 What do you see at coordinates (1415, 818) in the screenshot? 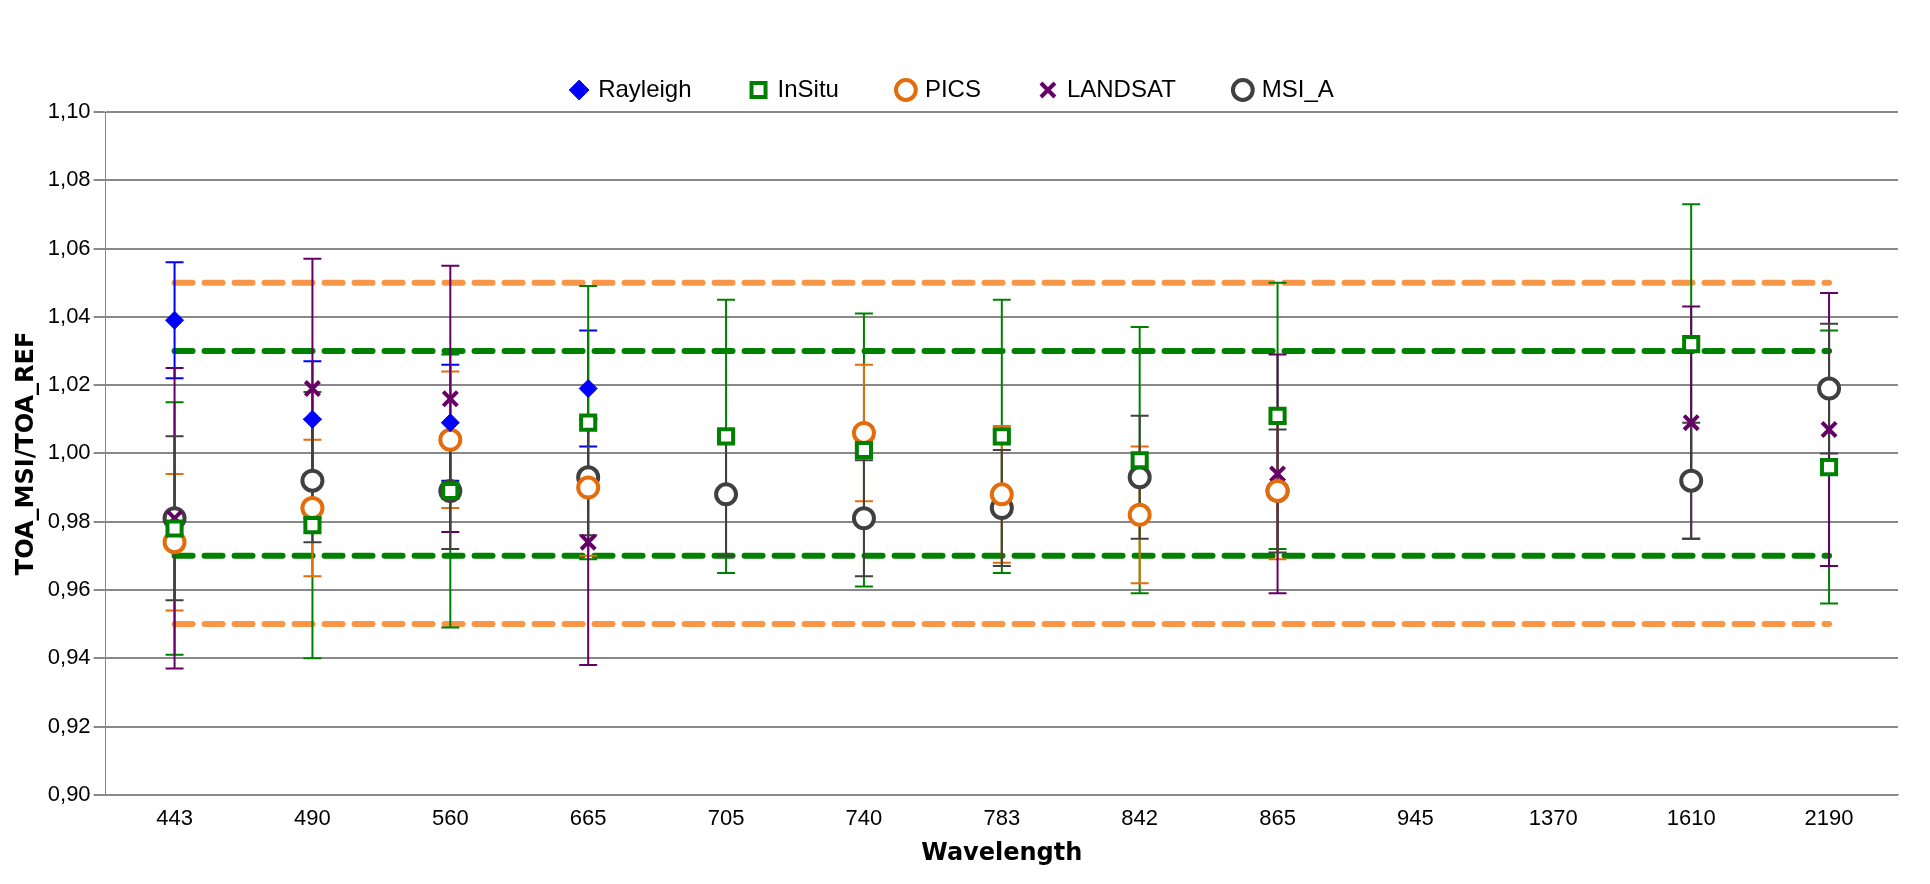
I see `x-tick-label: 945` at bounding box center [1415, 818].